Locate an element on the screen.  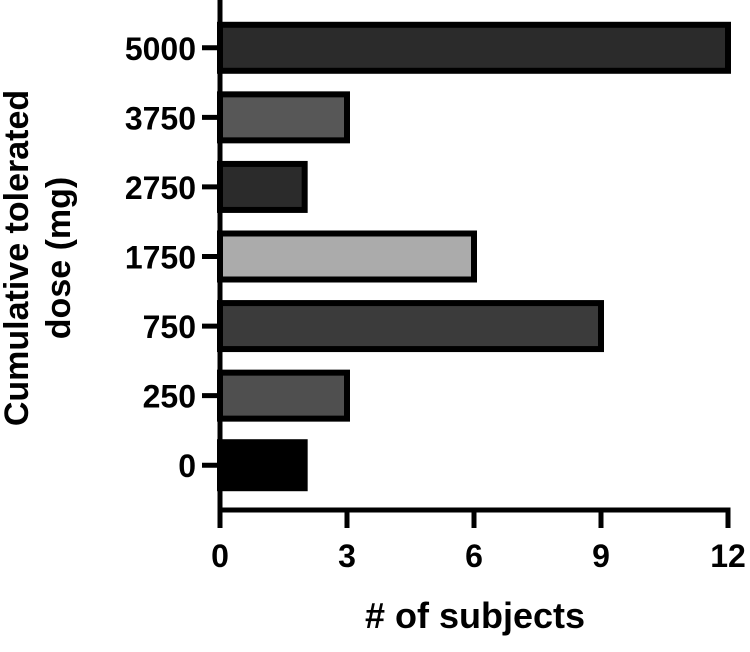
y-tick-label: 5000 is located at coordinates (160, 49).